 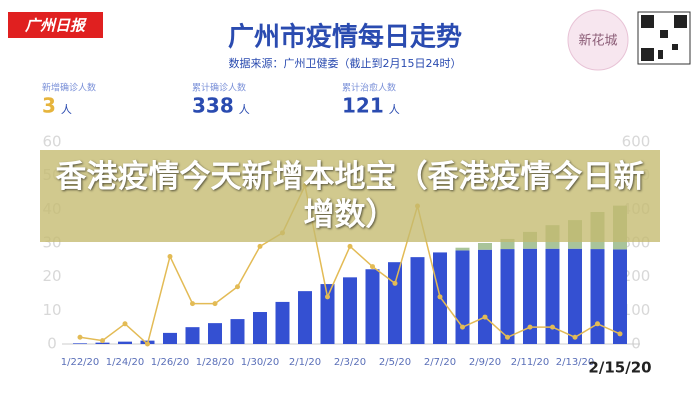 What do you see at coordinates (69, 88) in the screenshot?
I see `stat-label: 新增确诊人数` at bounding box center [69, 88].